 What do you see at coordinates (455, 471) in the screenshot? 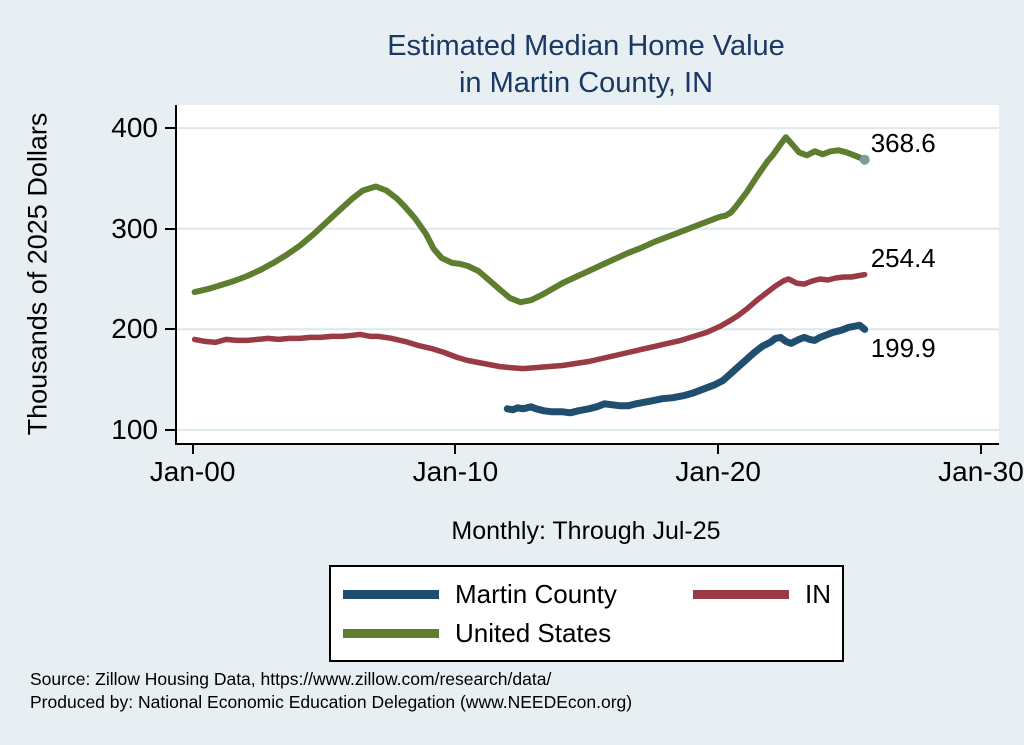
I see `x-tick-label: Jan-10` at bounding box center [455, 471].